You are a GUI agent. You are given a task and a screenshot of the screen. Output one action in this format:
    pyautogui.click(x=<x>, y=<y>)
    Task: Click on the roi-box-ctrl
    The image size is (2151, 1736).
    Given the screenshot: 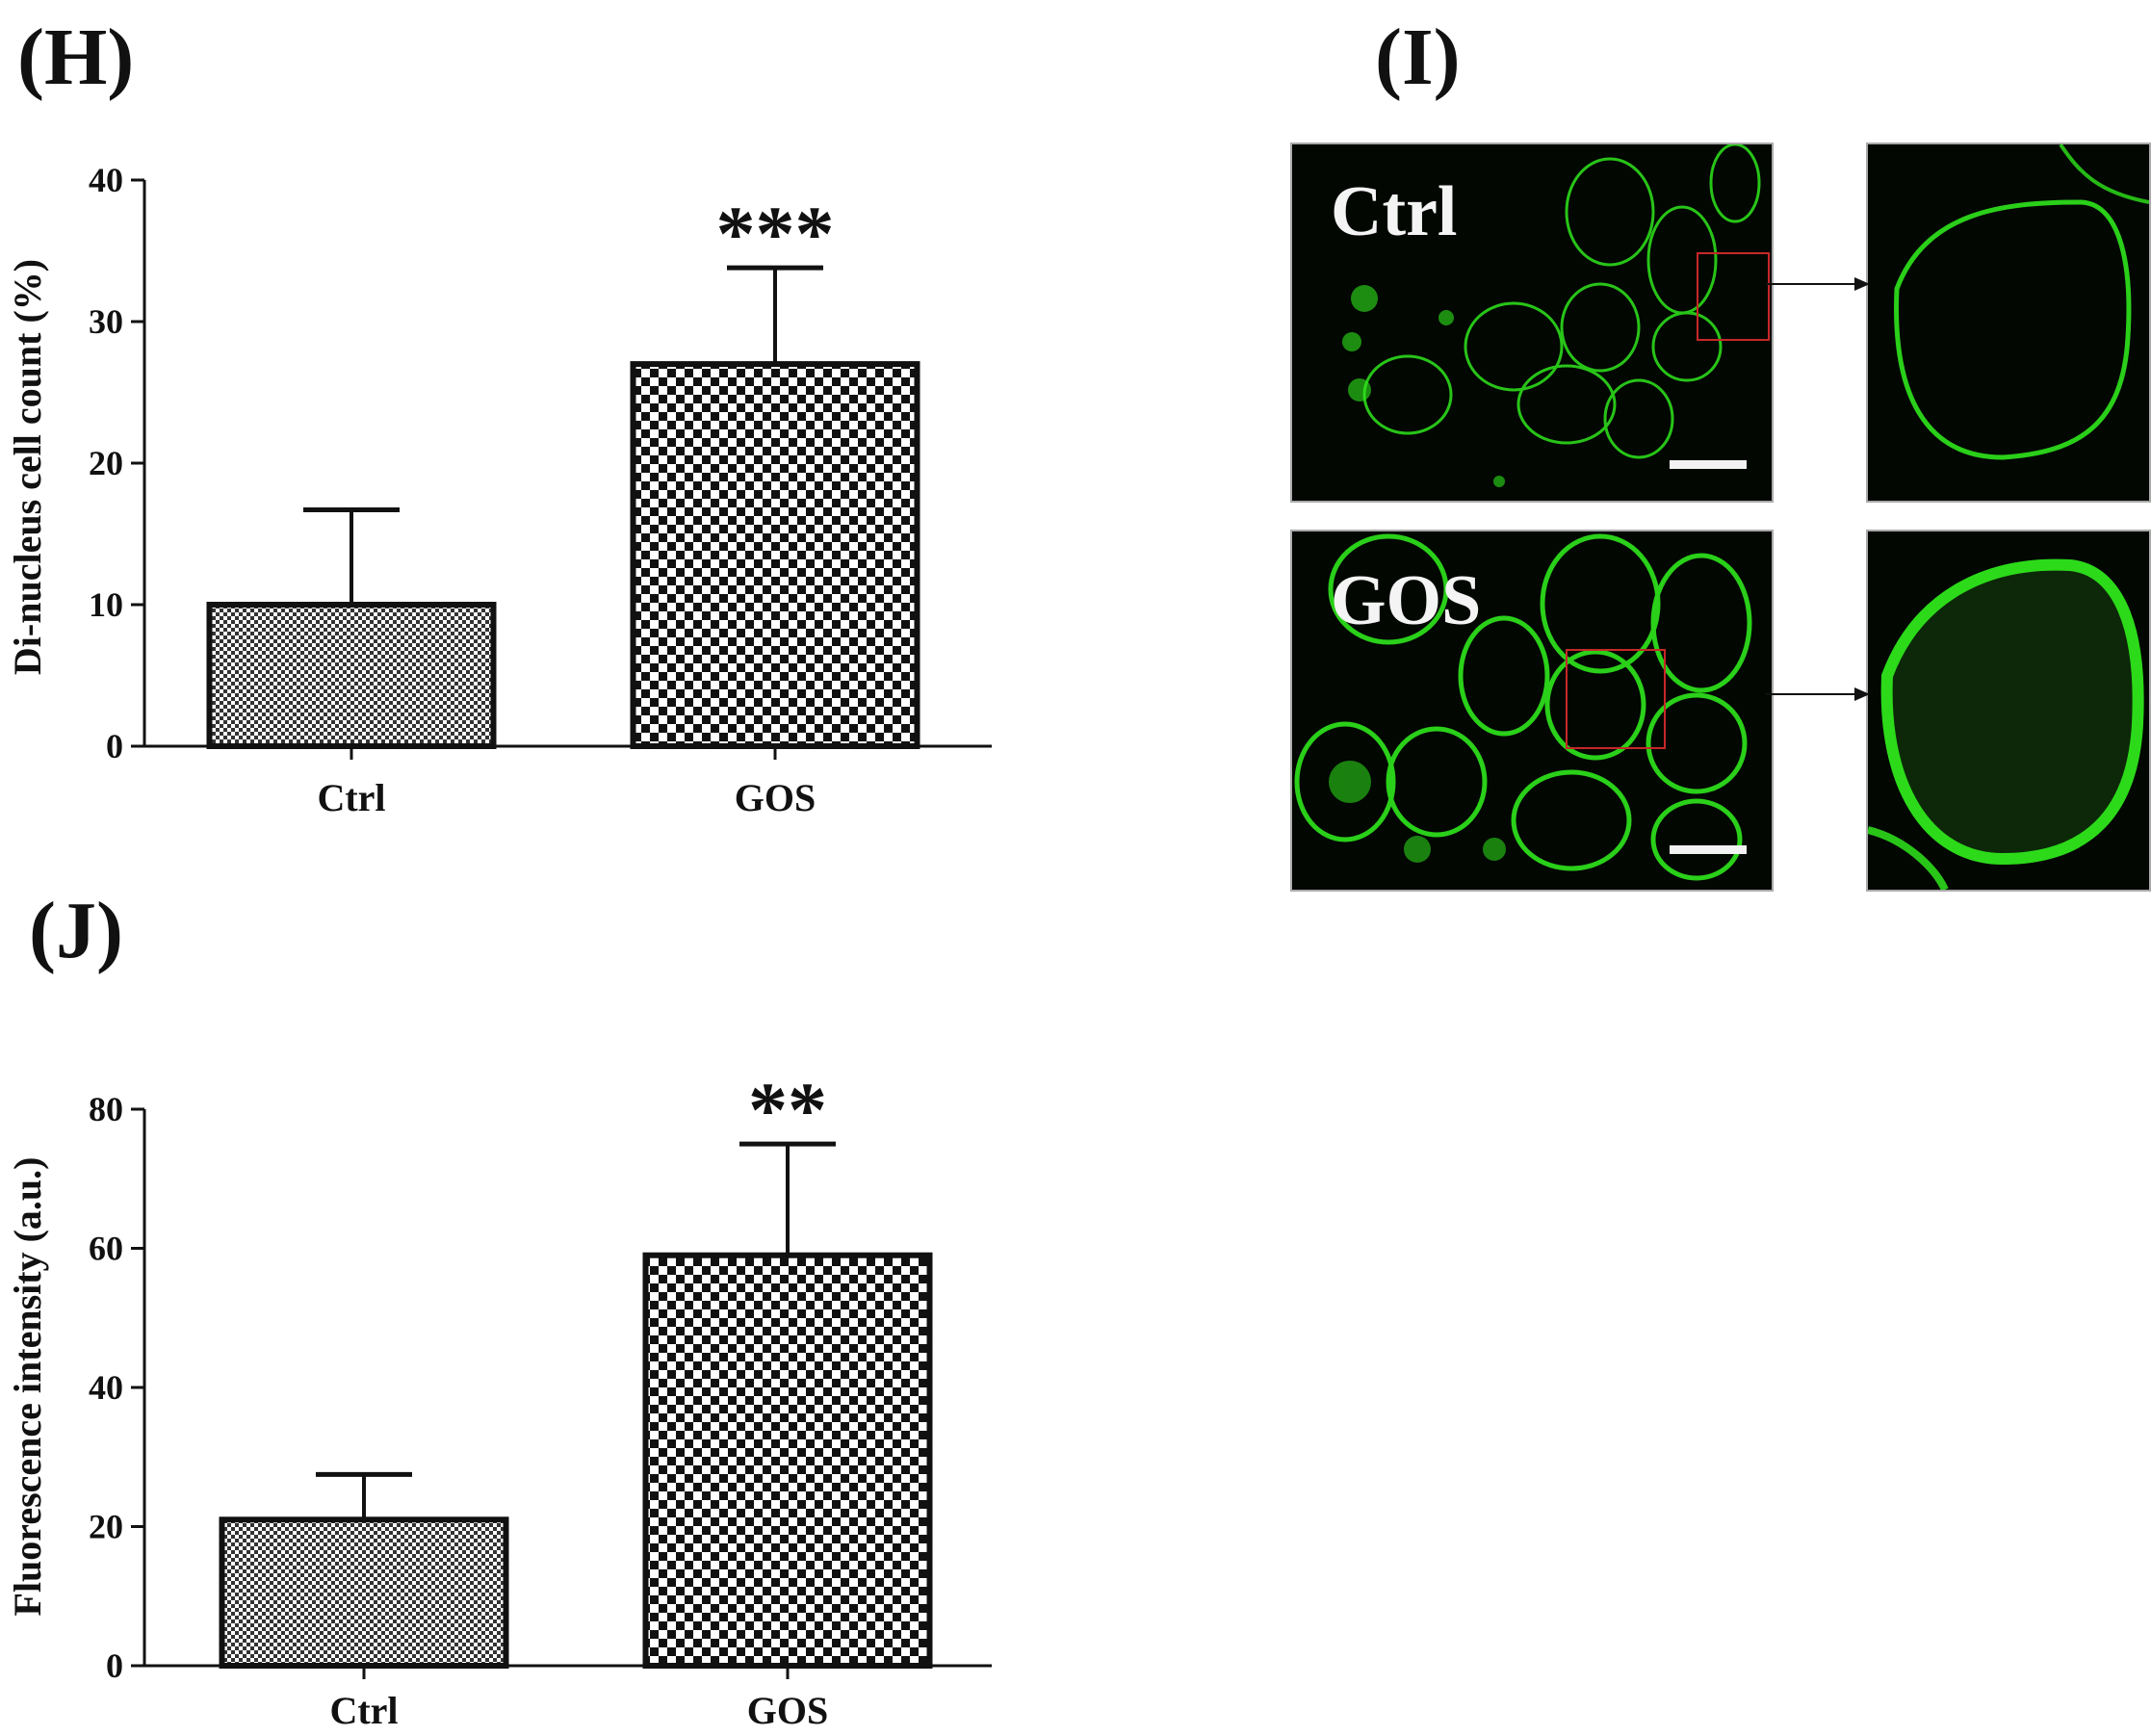 What is the action you would take?
    pyautogui.click(x=1733, y=296)
    